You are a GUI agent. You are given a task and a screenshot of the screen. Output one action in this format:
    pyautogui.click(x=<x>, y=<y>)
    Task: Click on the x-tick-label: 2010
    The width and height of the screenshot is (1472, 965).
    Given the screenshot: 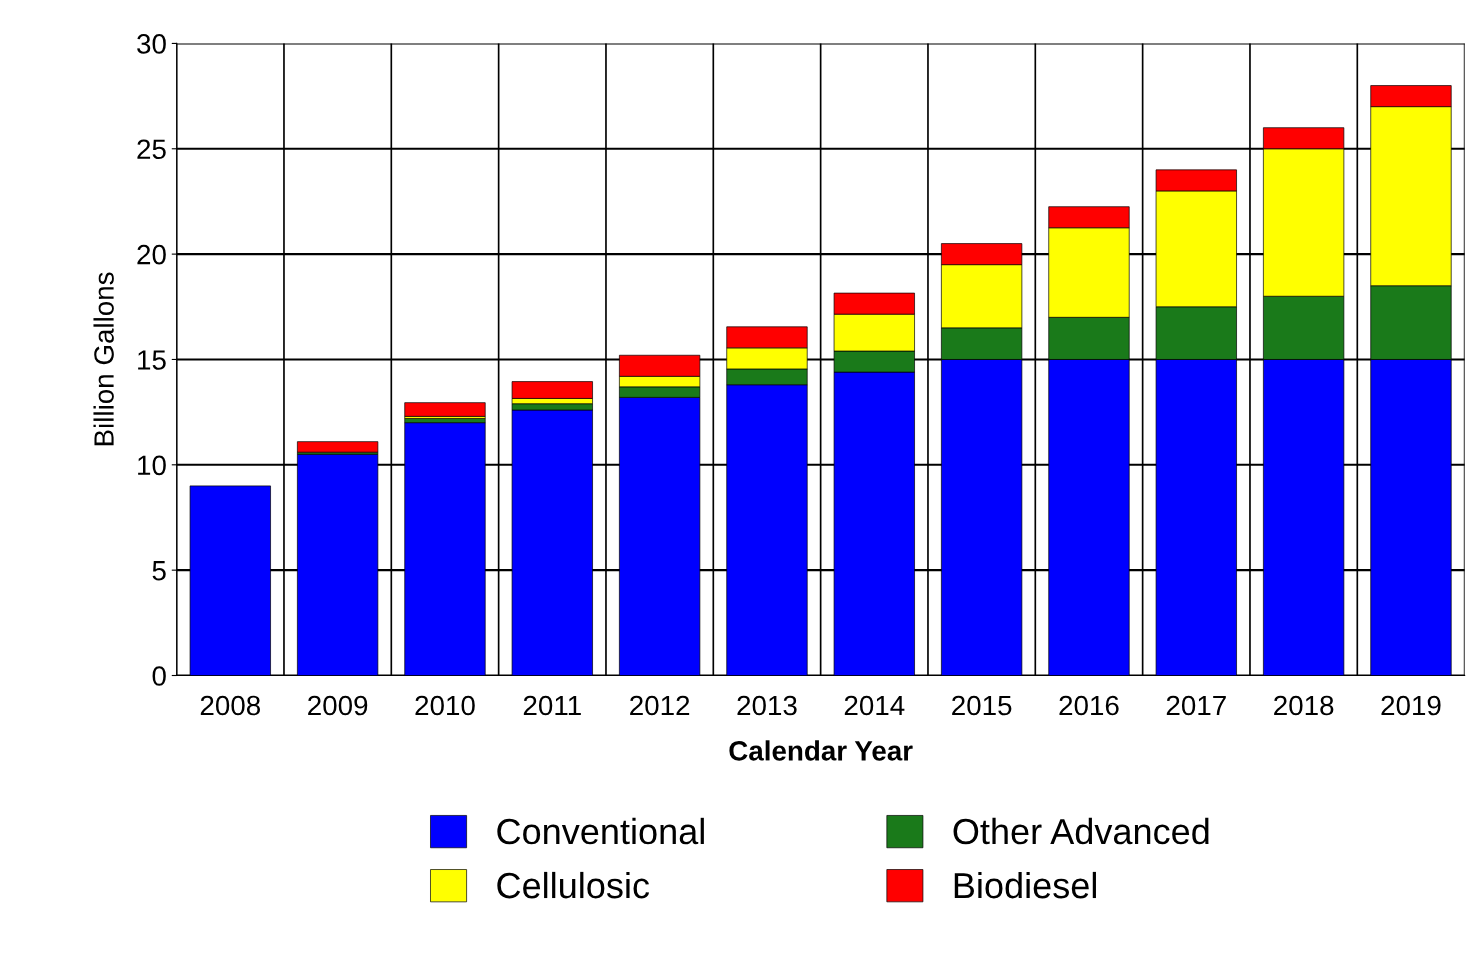 What is the action you would take?
    pyautogui.click(x=445, y=705)
    